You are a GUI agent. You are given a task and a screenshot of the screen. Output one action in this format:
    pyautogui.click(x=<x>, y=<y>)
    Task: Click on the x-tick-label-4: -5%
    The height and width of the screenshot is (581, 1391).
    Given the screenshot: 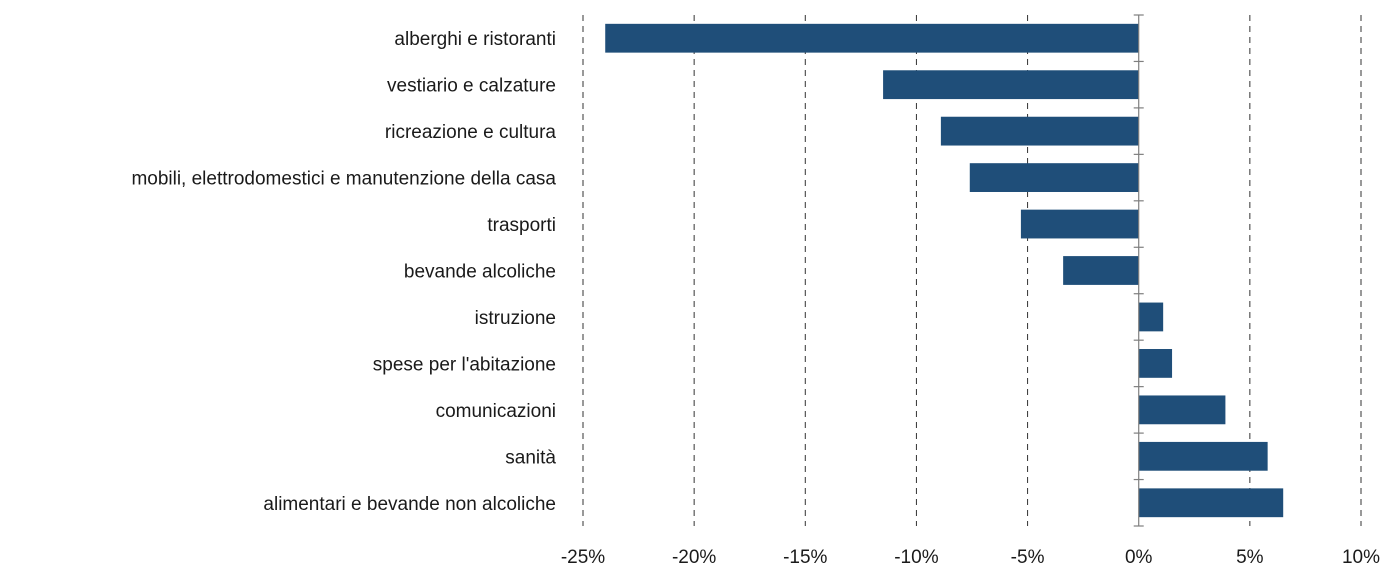 What is the action you would take?
    pyautogui.click(x=1028, y=557)
    